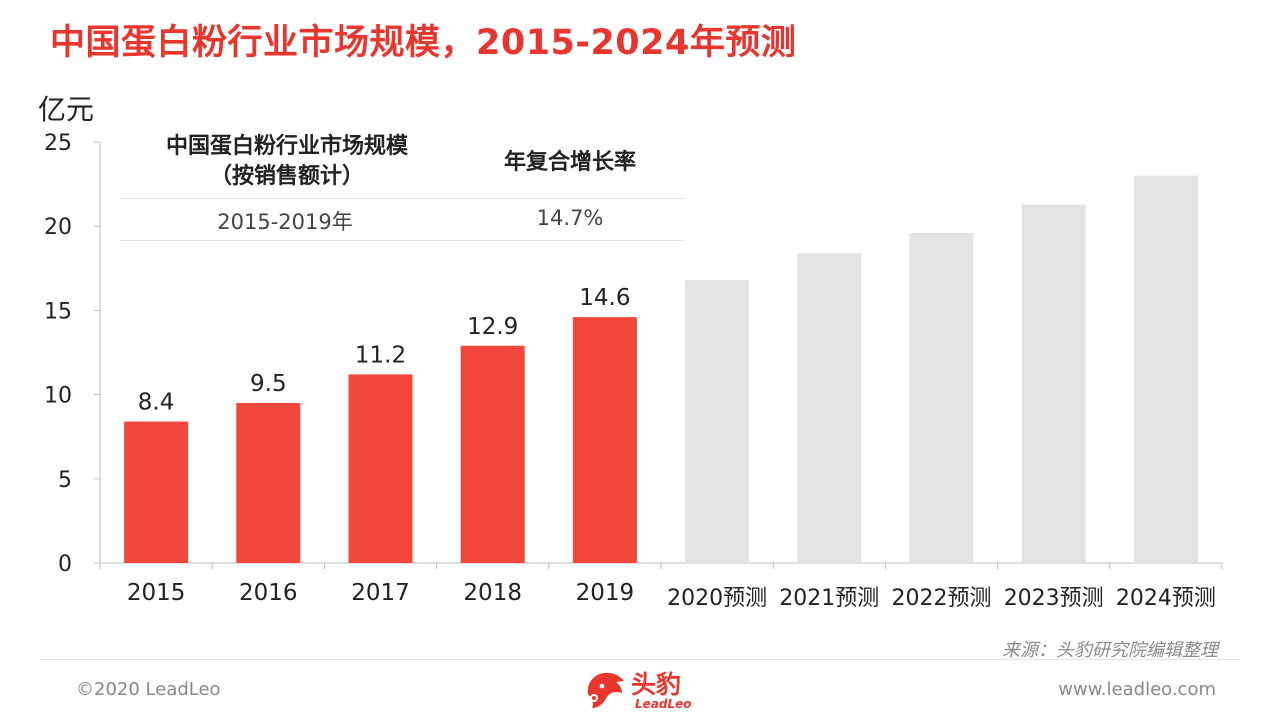  Describe the element at coordinates (58, 227) in the screenshot. I see `y-tick-label: 20` at that location.